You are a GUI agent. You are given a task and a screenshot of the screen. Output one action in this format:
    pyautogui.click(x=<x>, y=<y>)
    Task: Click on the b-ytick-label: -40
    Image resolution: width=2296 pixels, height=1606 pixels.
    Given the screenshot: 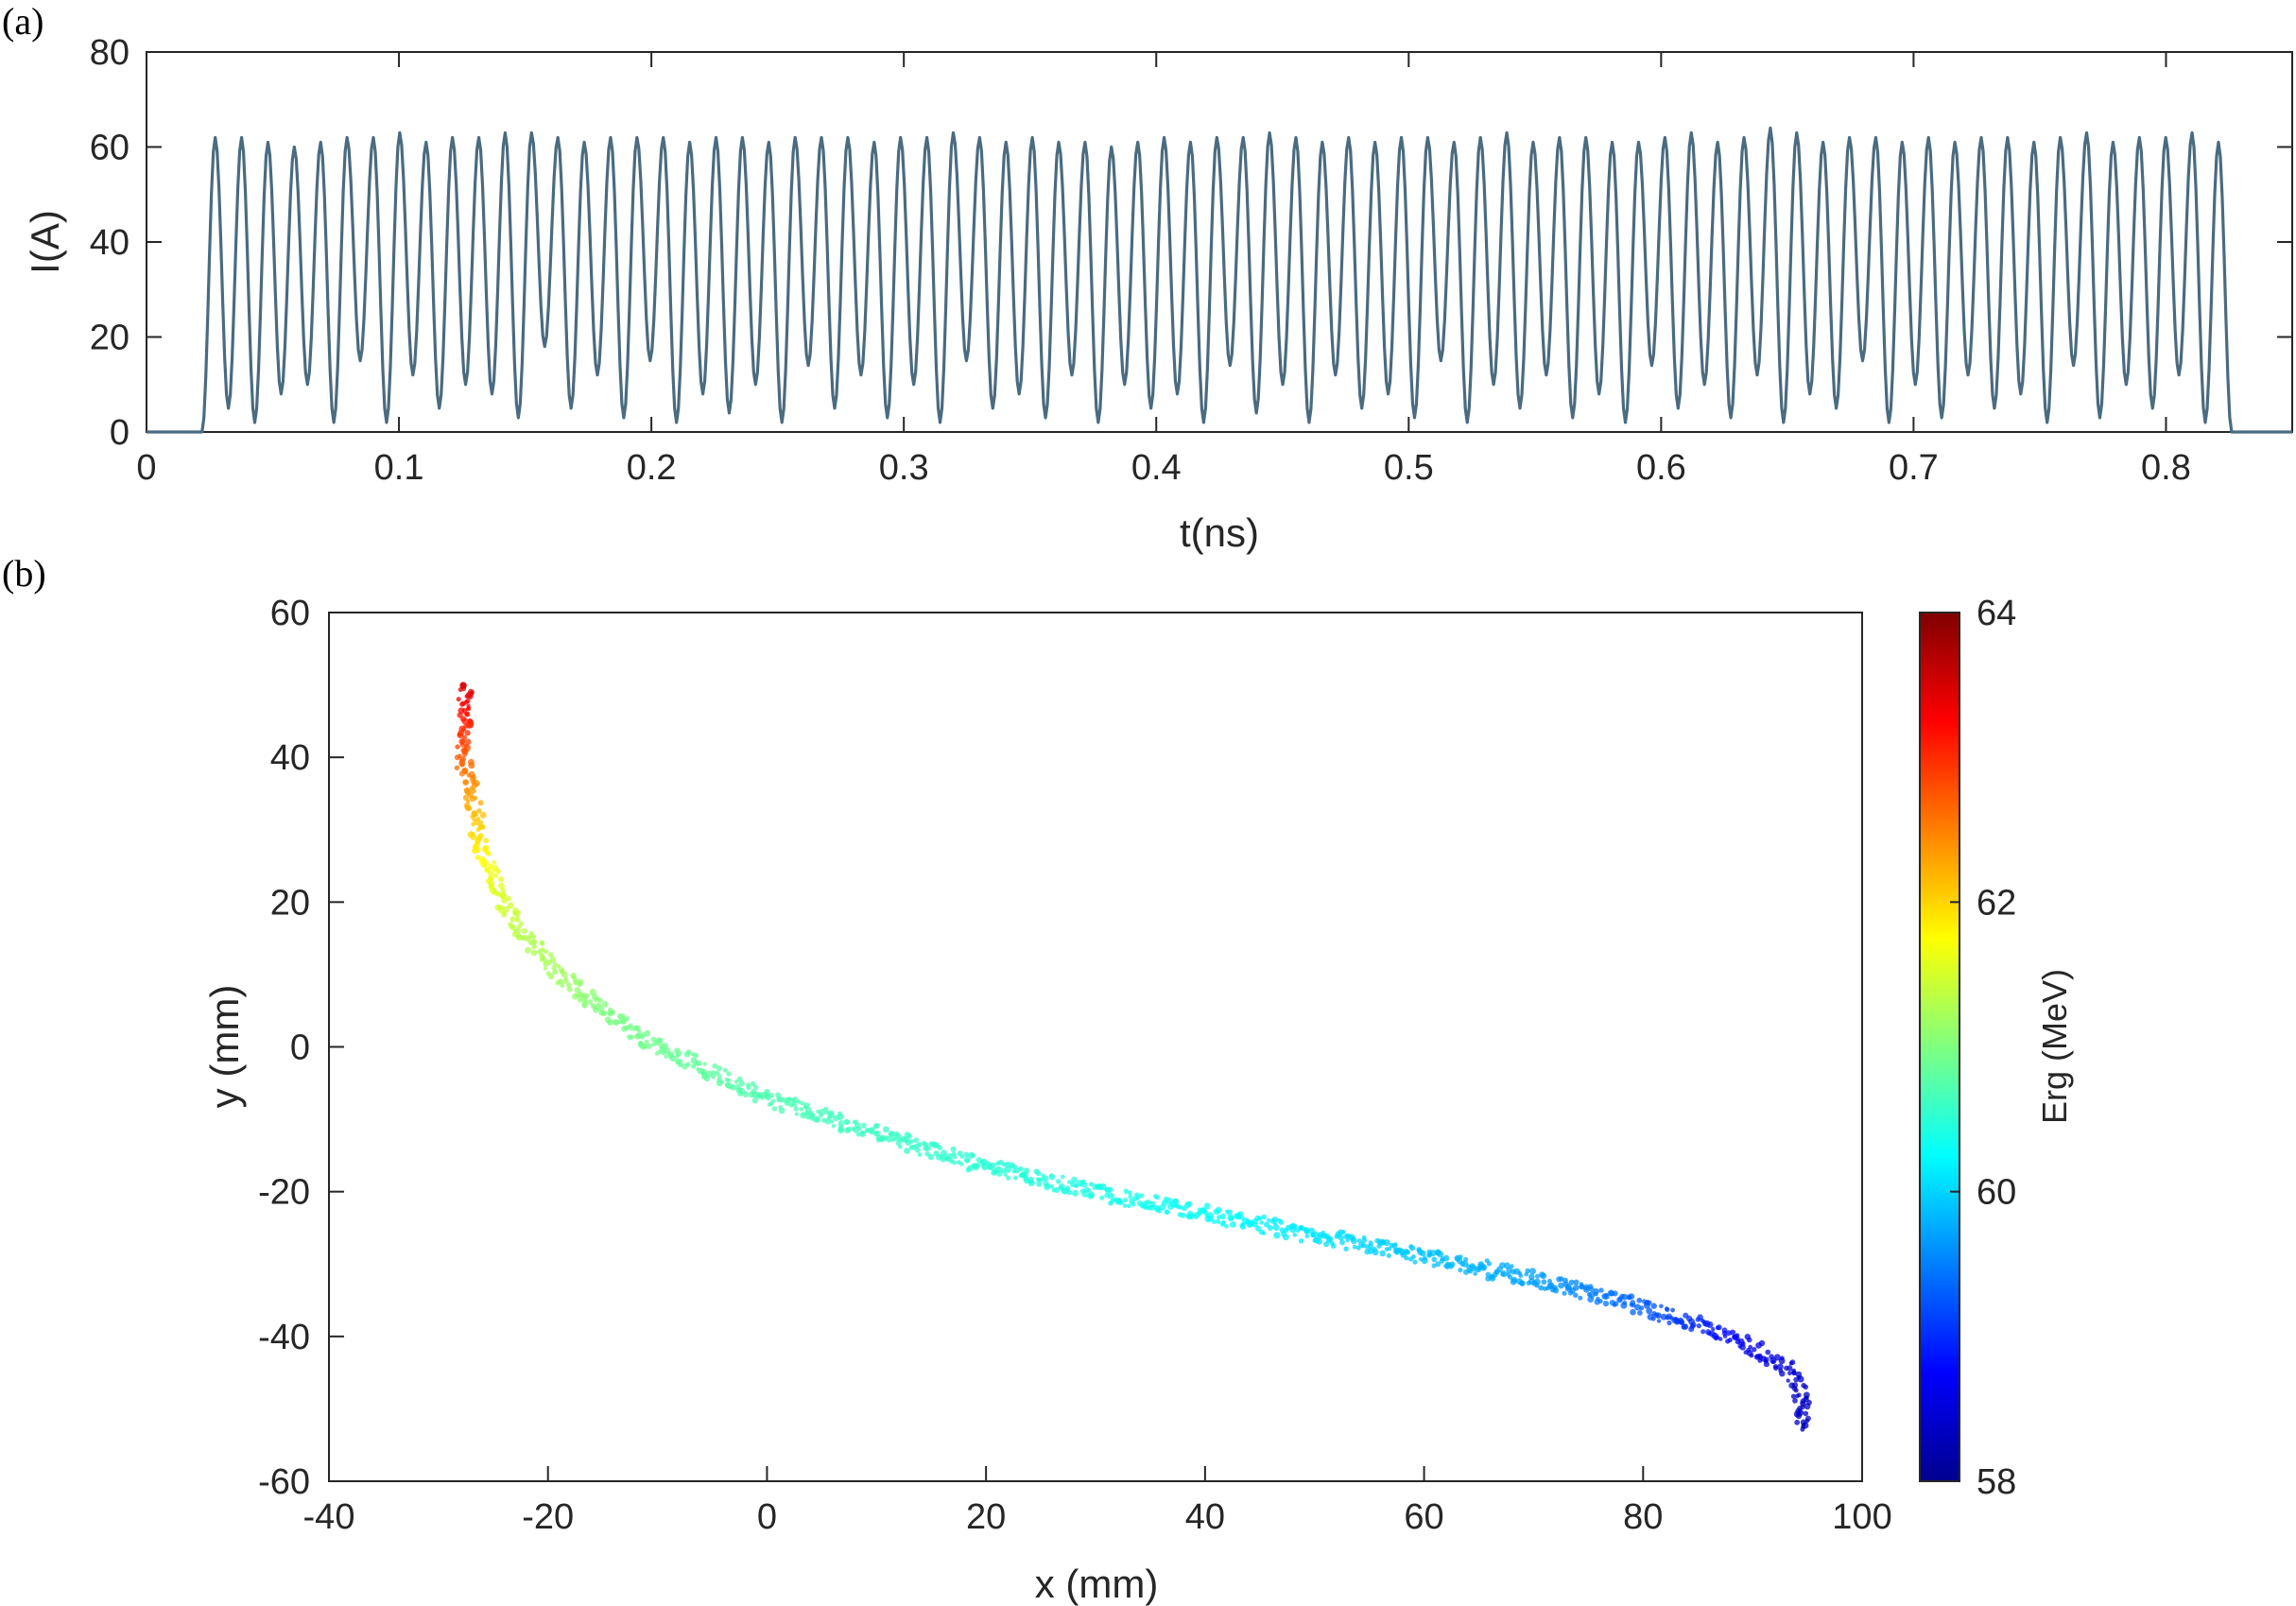 What is the action you would take?
    pyautogui.click(x=284, y=1337)
    